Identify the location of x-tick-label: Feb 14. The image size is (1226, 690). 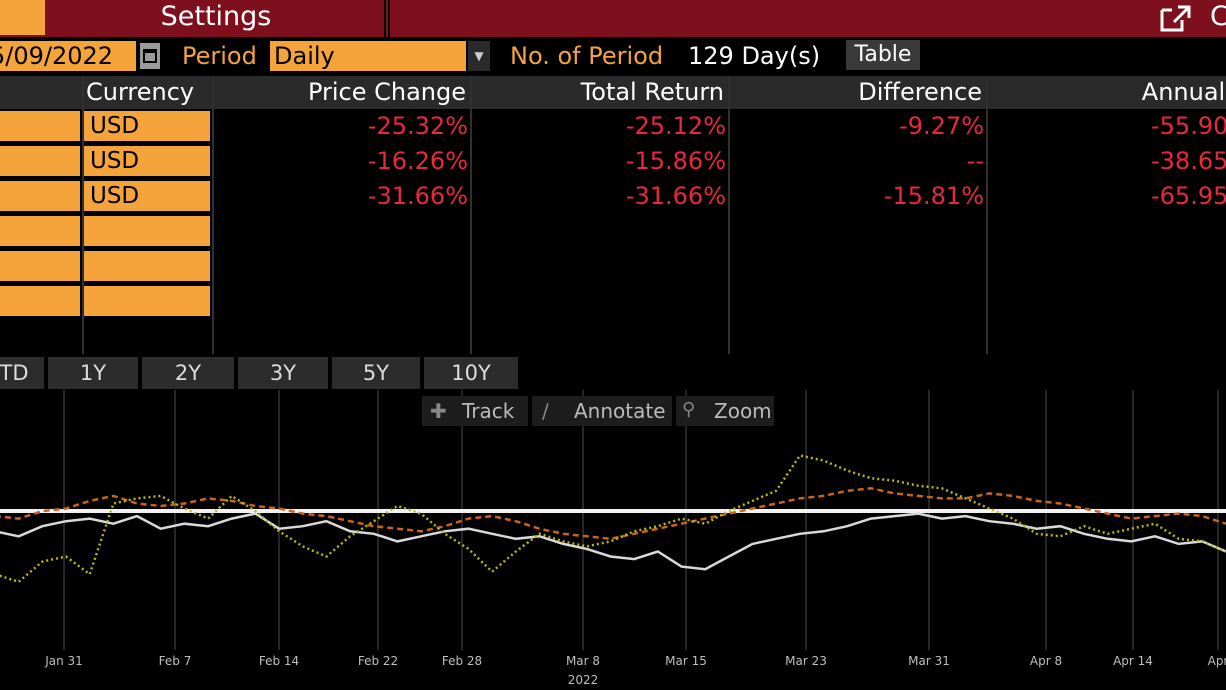
(279, 661).